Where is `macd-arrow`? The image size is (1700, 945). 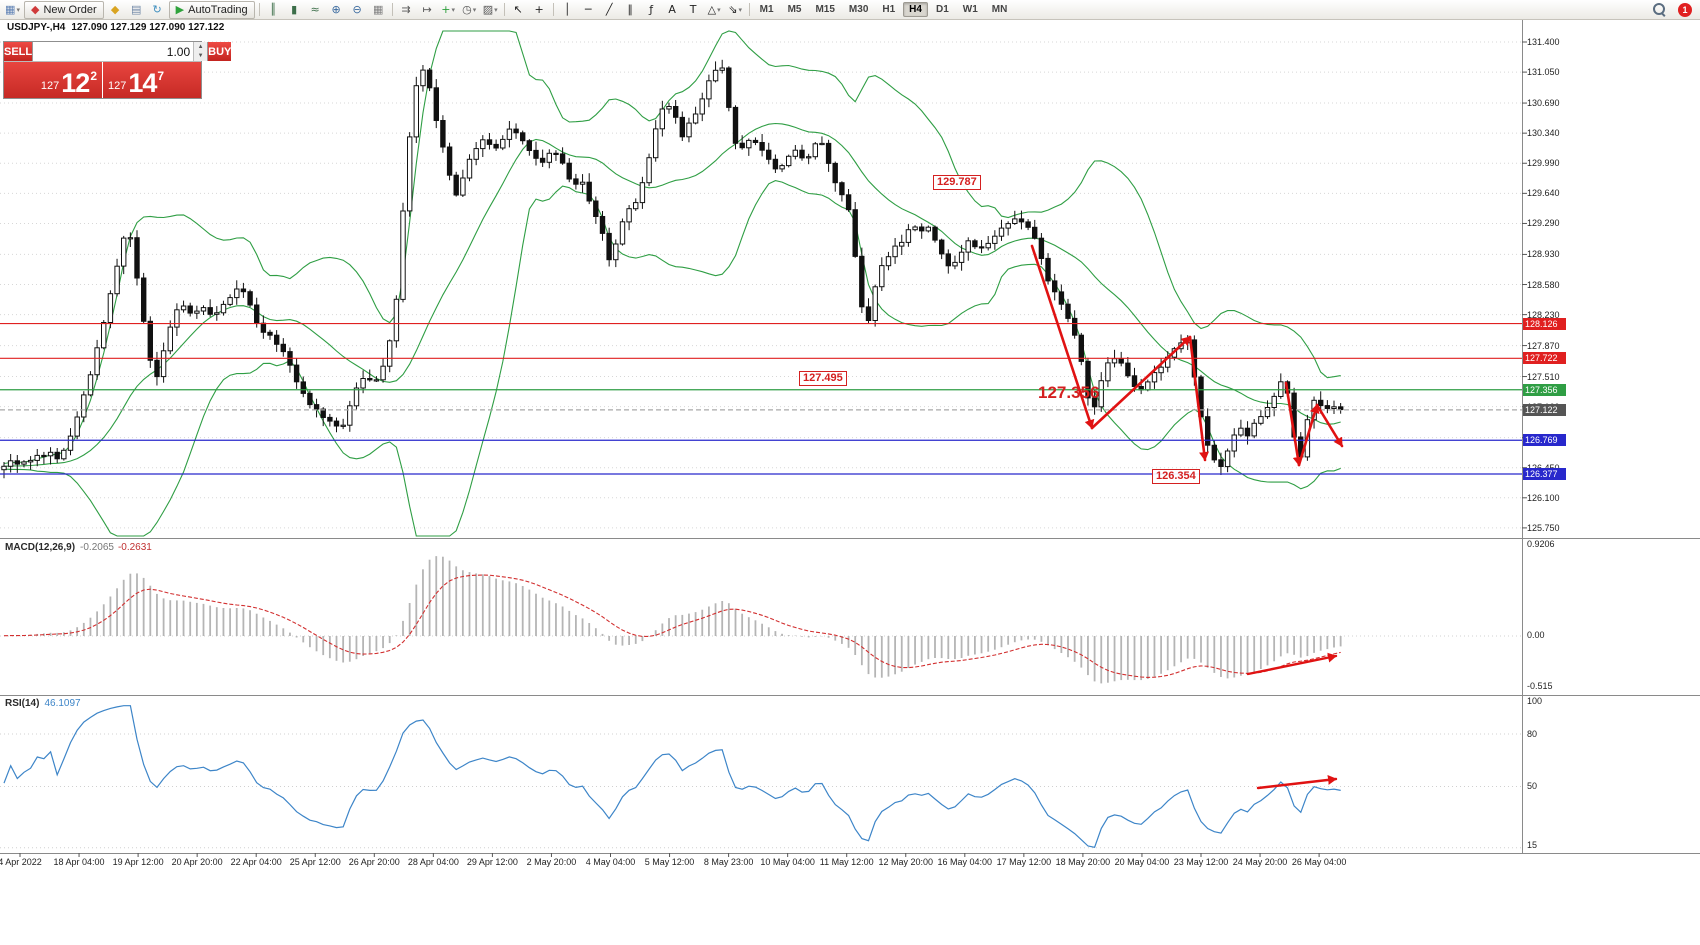 macd-arrow is located at coordinates (1292, 664).